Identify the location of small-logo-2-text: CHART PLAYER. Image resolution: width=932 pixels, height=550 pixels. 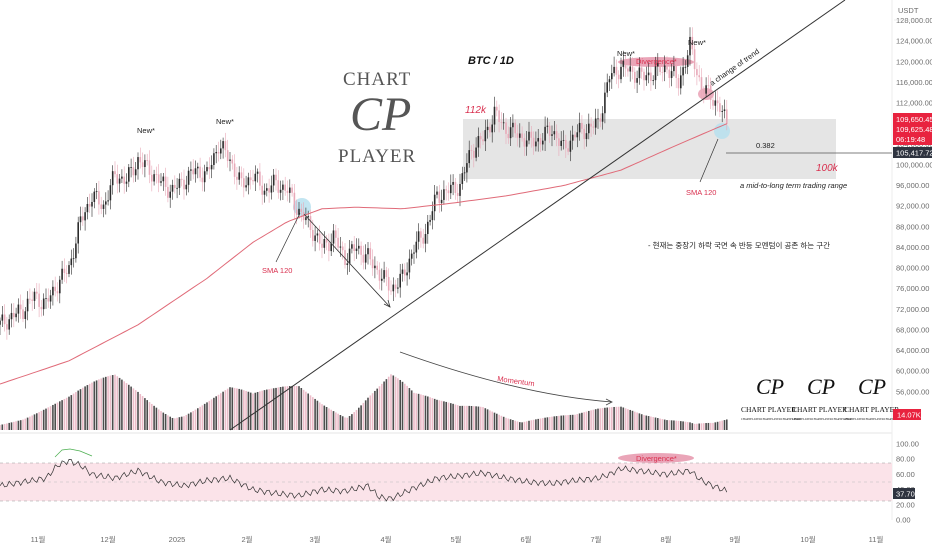
(819, 409).